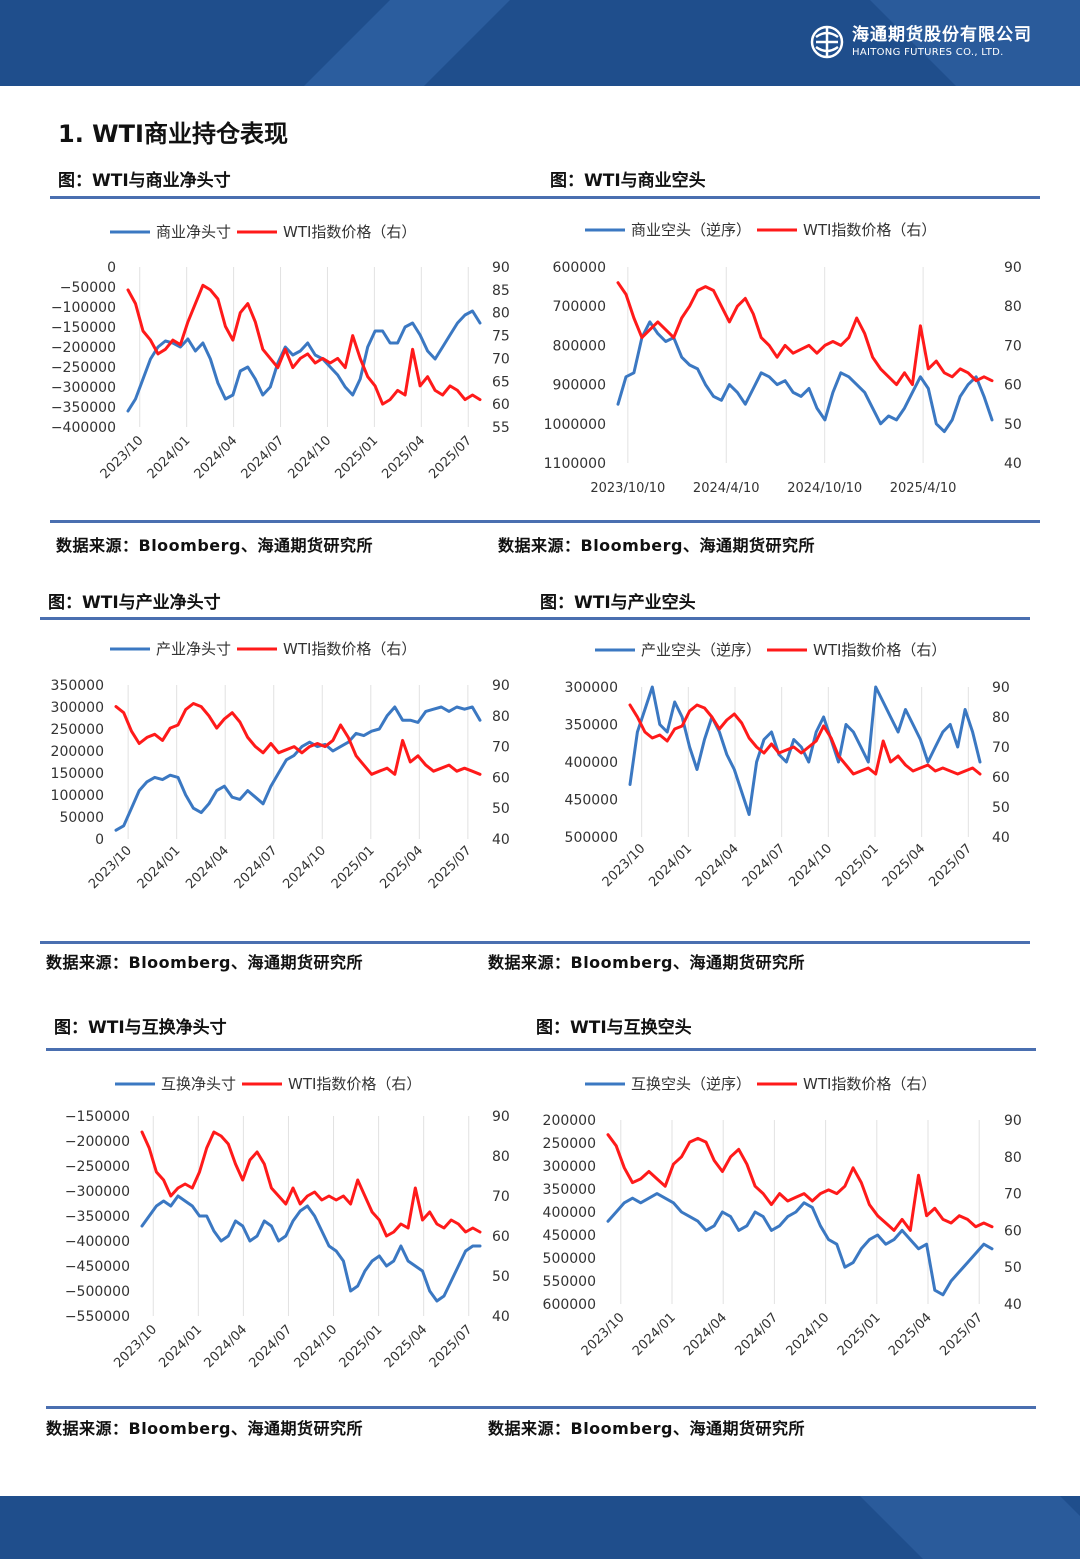  I want to click on company-name-en: HAITONG FUTURES CO., LTD., so click(928, 52).